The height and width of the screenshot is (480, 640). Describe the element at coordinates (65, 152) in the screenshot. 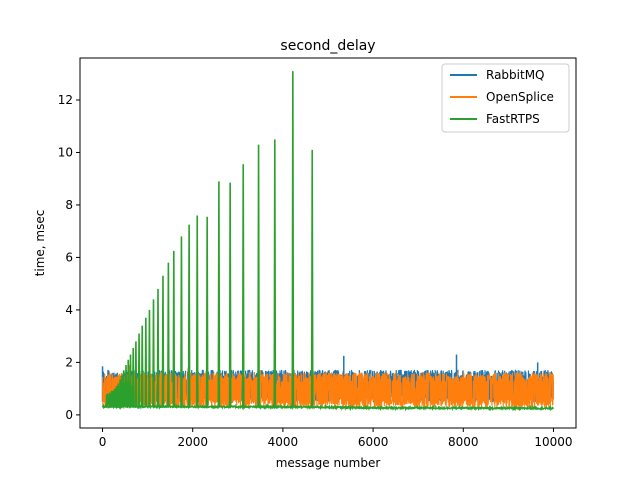

I see `y-tick-label: 10` at that location.